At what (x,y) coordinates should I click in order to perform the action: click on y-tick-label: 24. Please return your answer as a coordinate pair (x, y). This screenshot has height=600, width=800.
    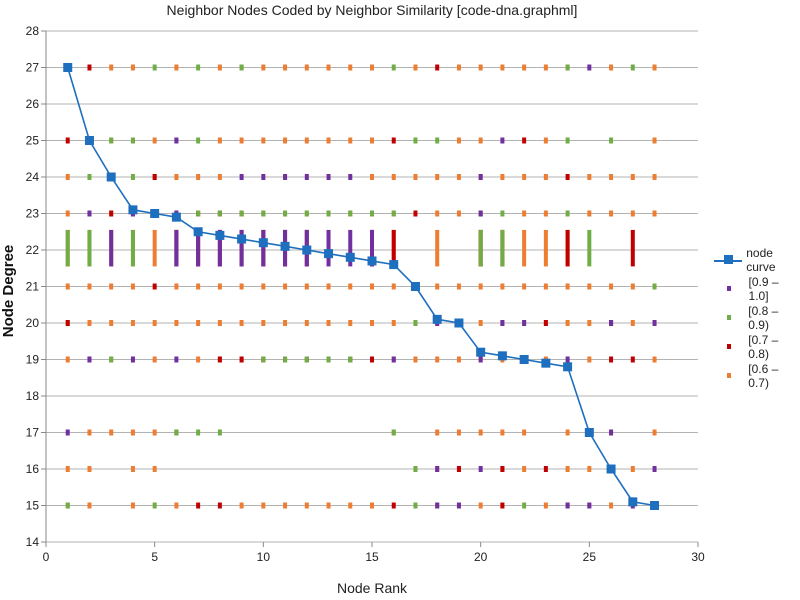
    Looking at the image, I should click on (33, 177).